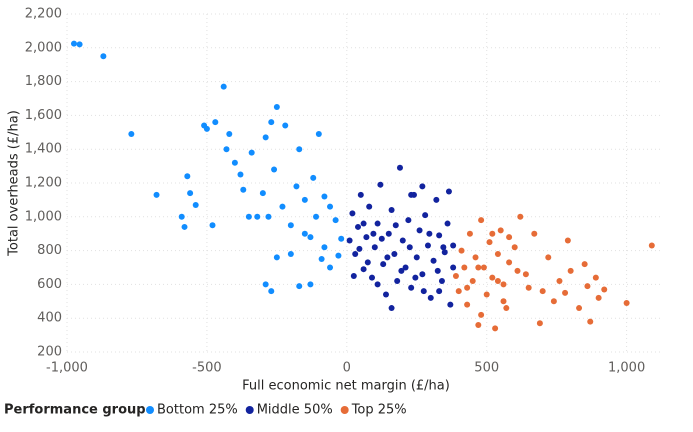  What do you see at coordinates (49, 352) in the screenshot?
I see `y-tick-label: 200` at bounding box center [49, 352].